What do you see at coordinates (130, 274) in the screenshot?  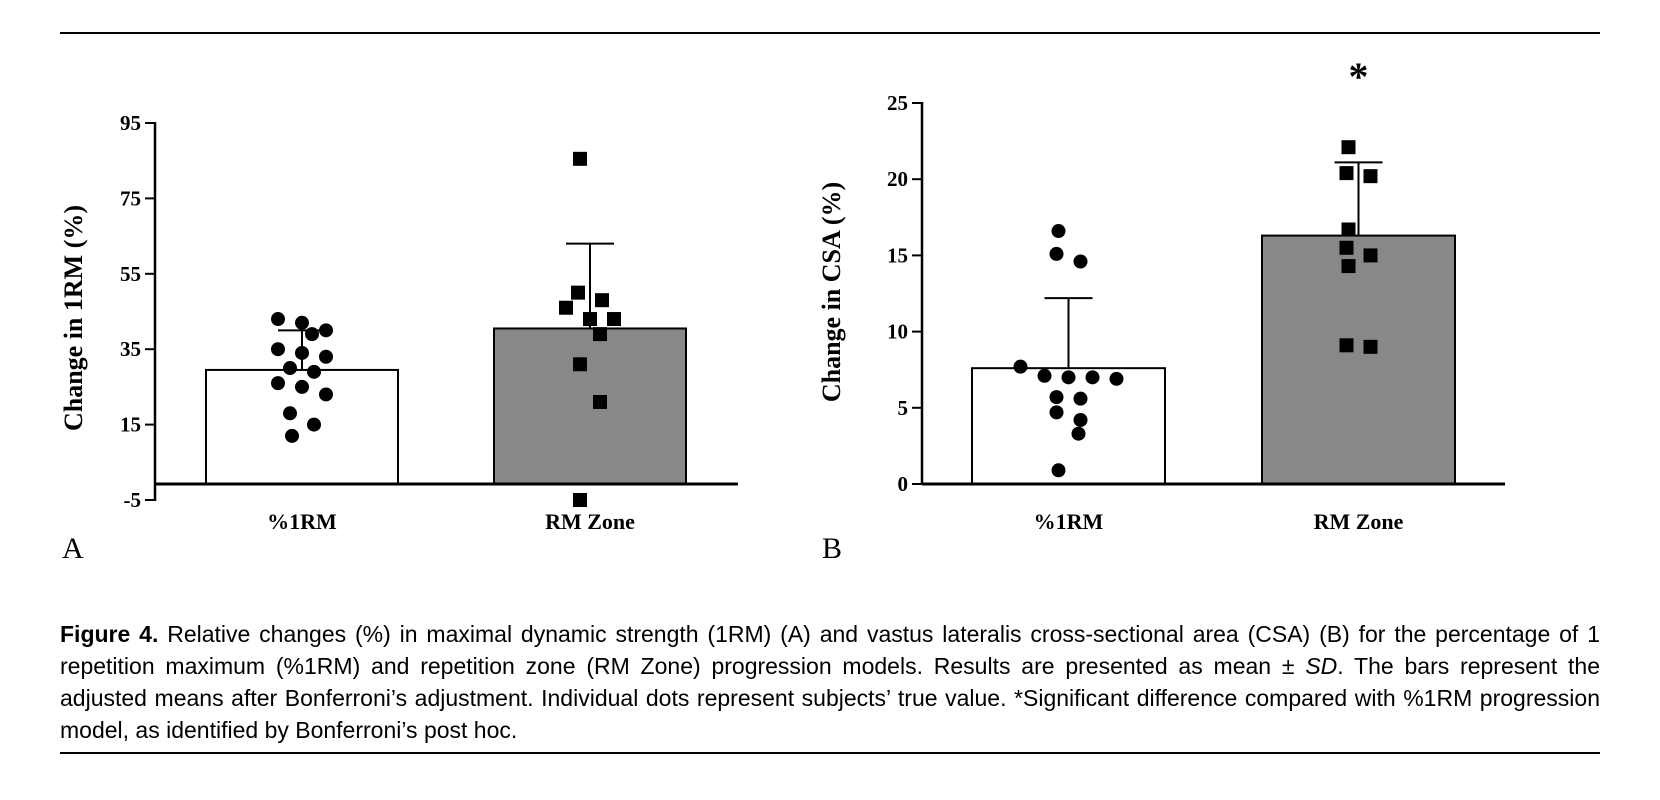 I see `panel-a-y-tick-label: 55` at bounding box center [130, 274].